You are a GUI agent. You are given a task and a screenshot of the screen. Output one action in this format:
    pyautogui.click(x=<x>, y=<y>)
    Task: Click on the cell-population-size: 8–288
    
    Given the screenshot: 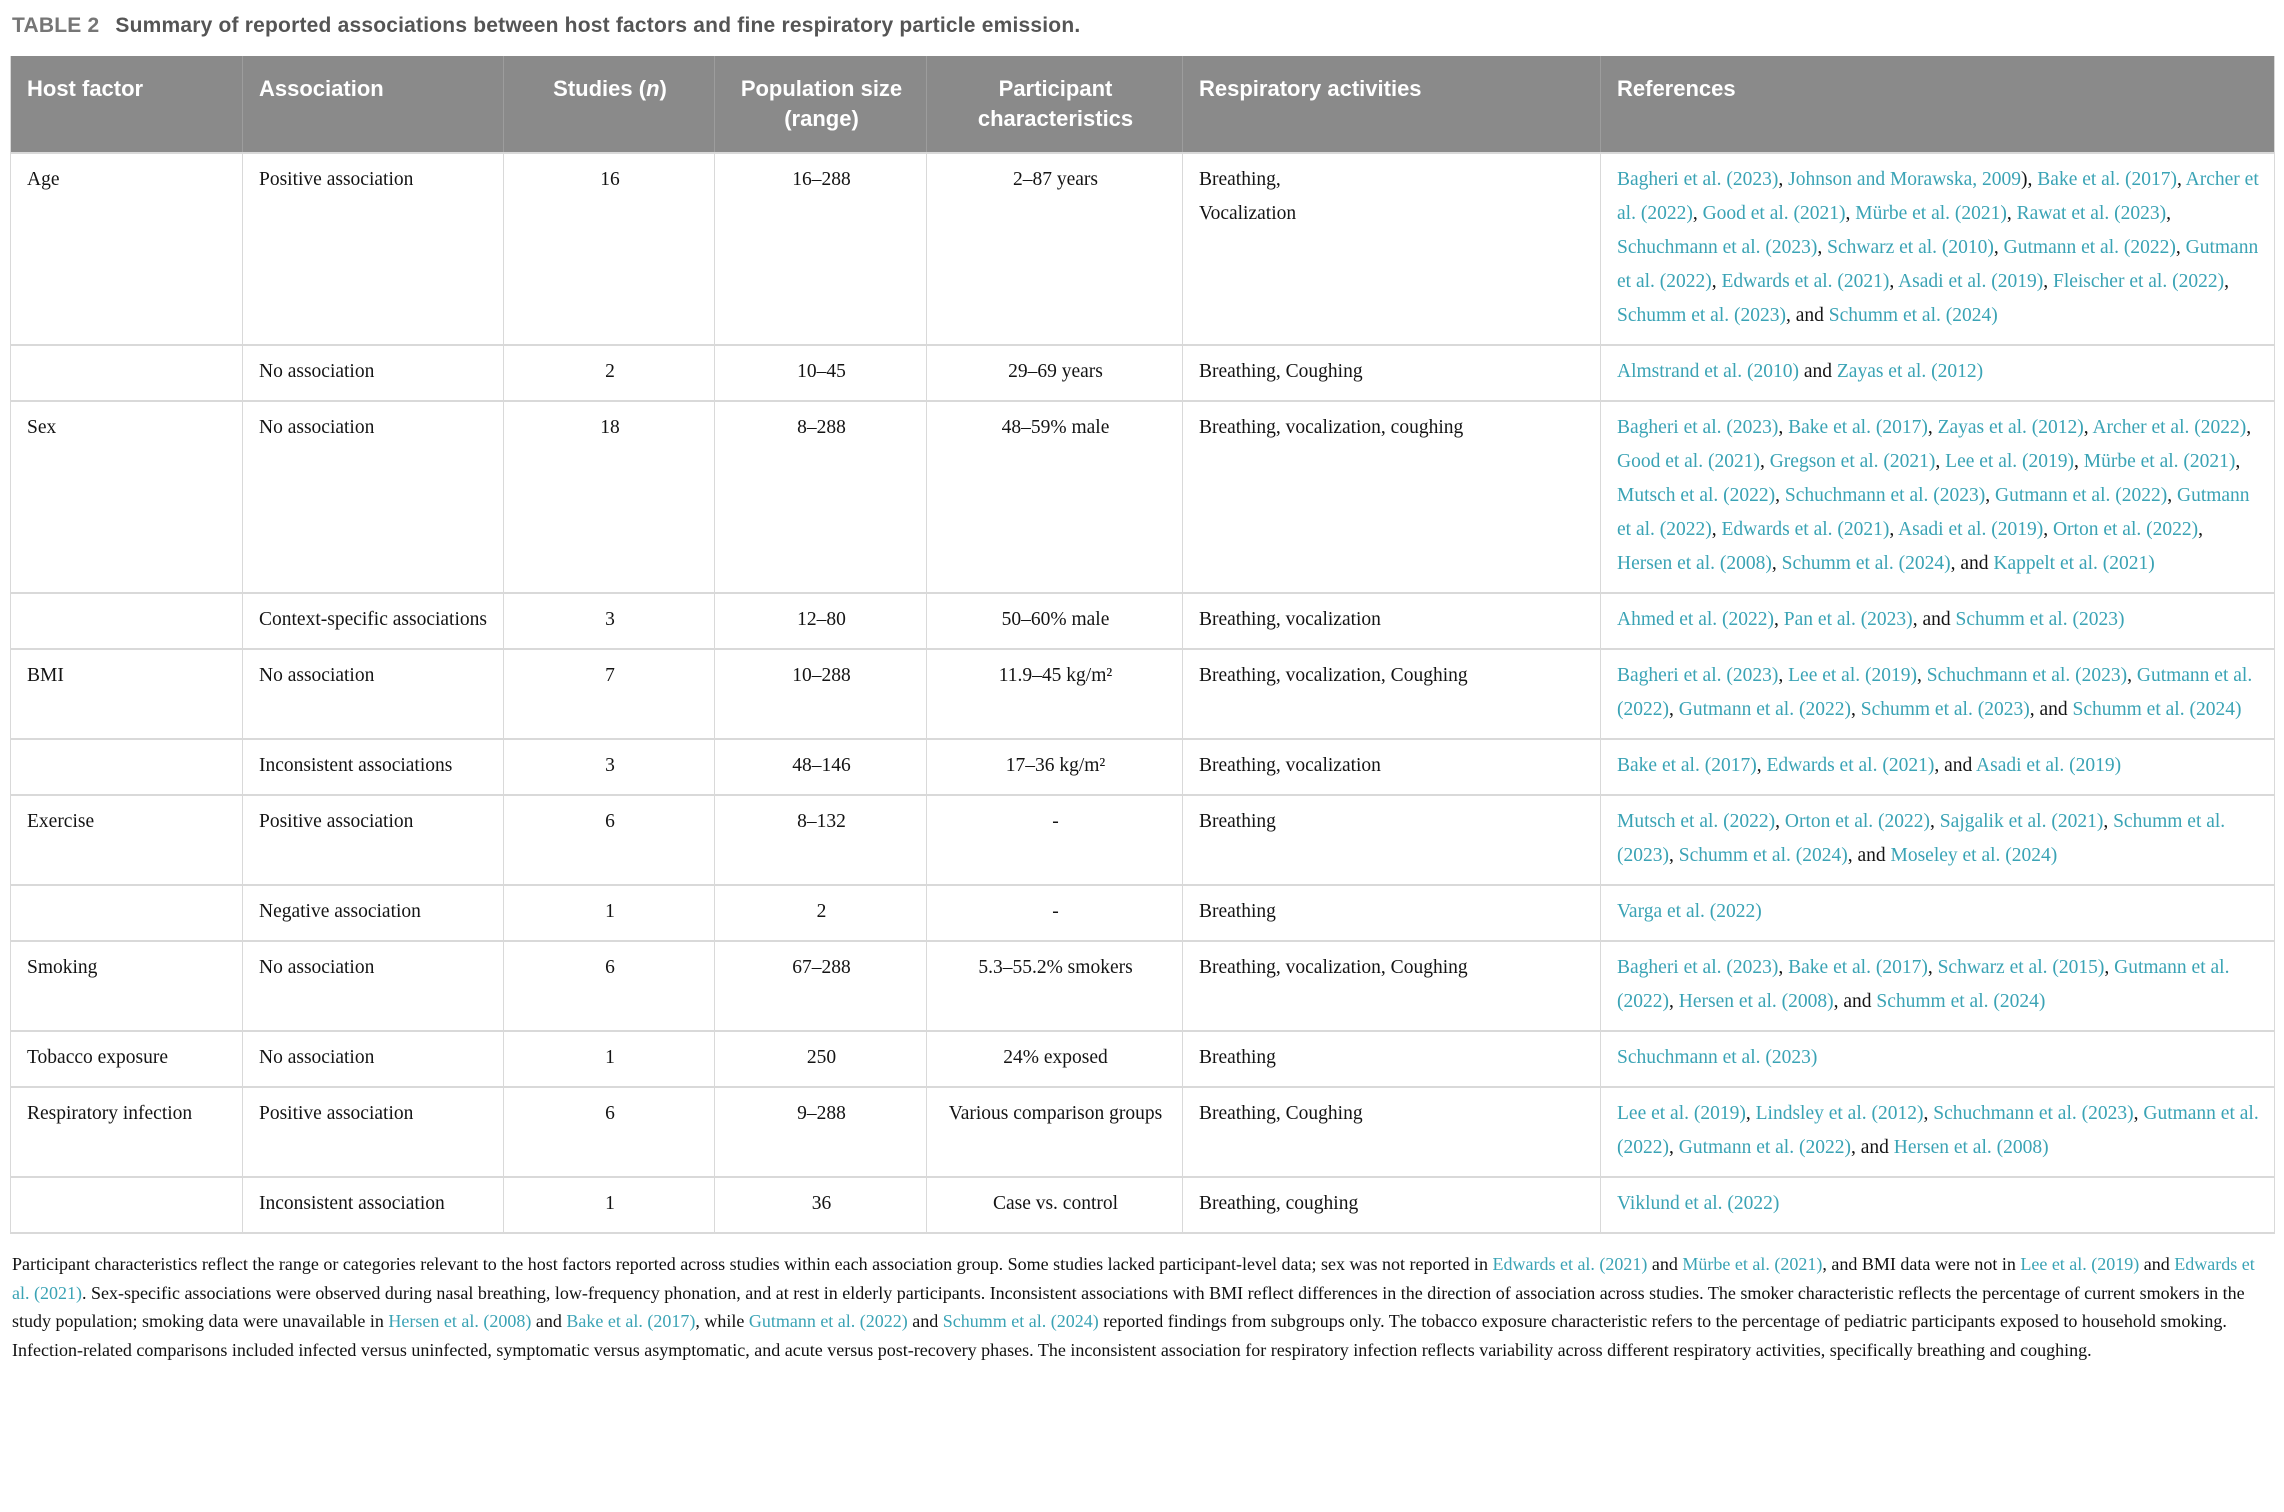 What is the action you would take?
    pyautogui.click(x=820, y=496)
    